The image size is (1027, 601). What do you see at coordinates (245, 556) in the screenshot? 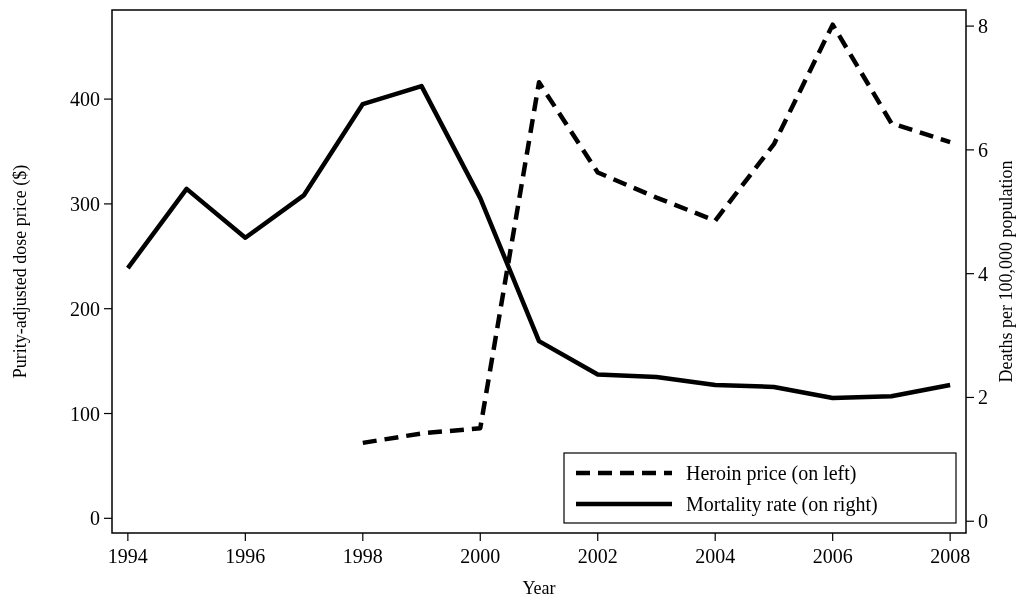
I see `x-tick-label: 1996` at bounding box center [245, 556].